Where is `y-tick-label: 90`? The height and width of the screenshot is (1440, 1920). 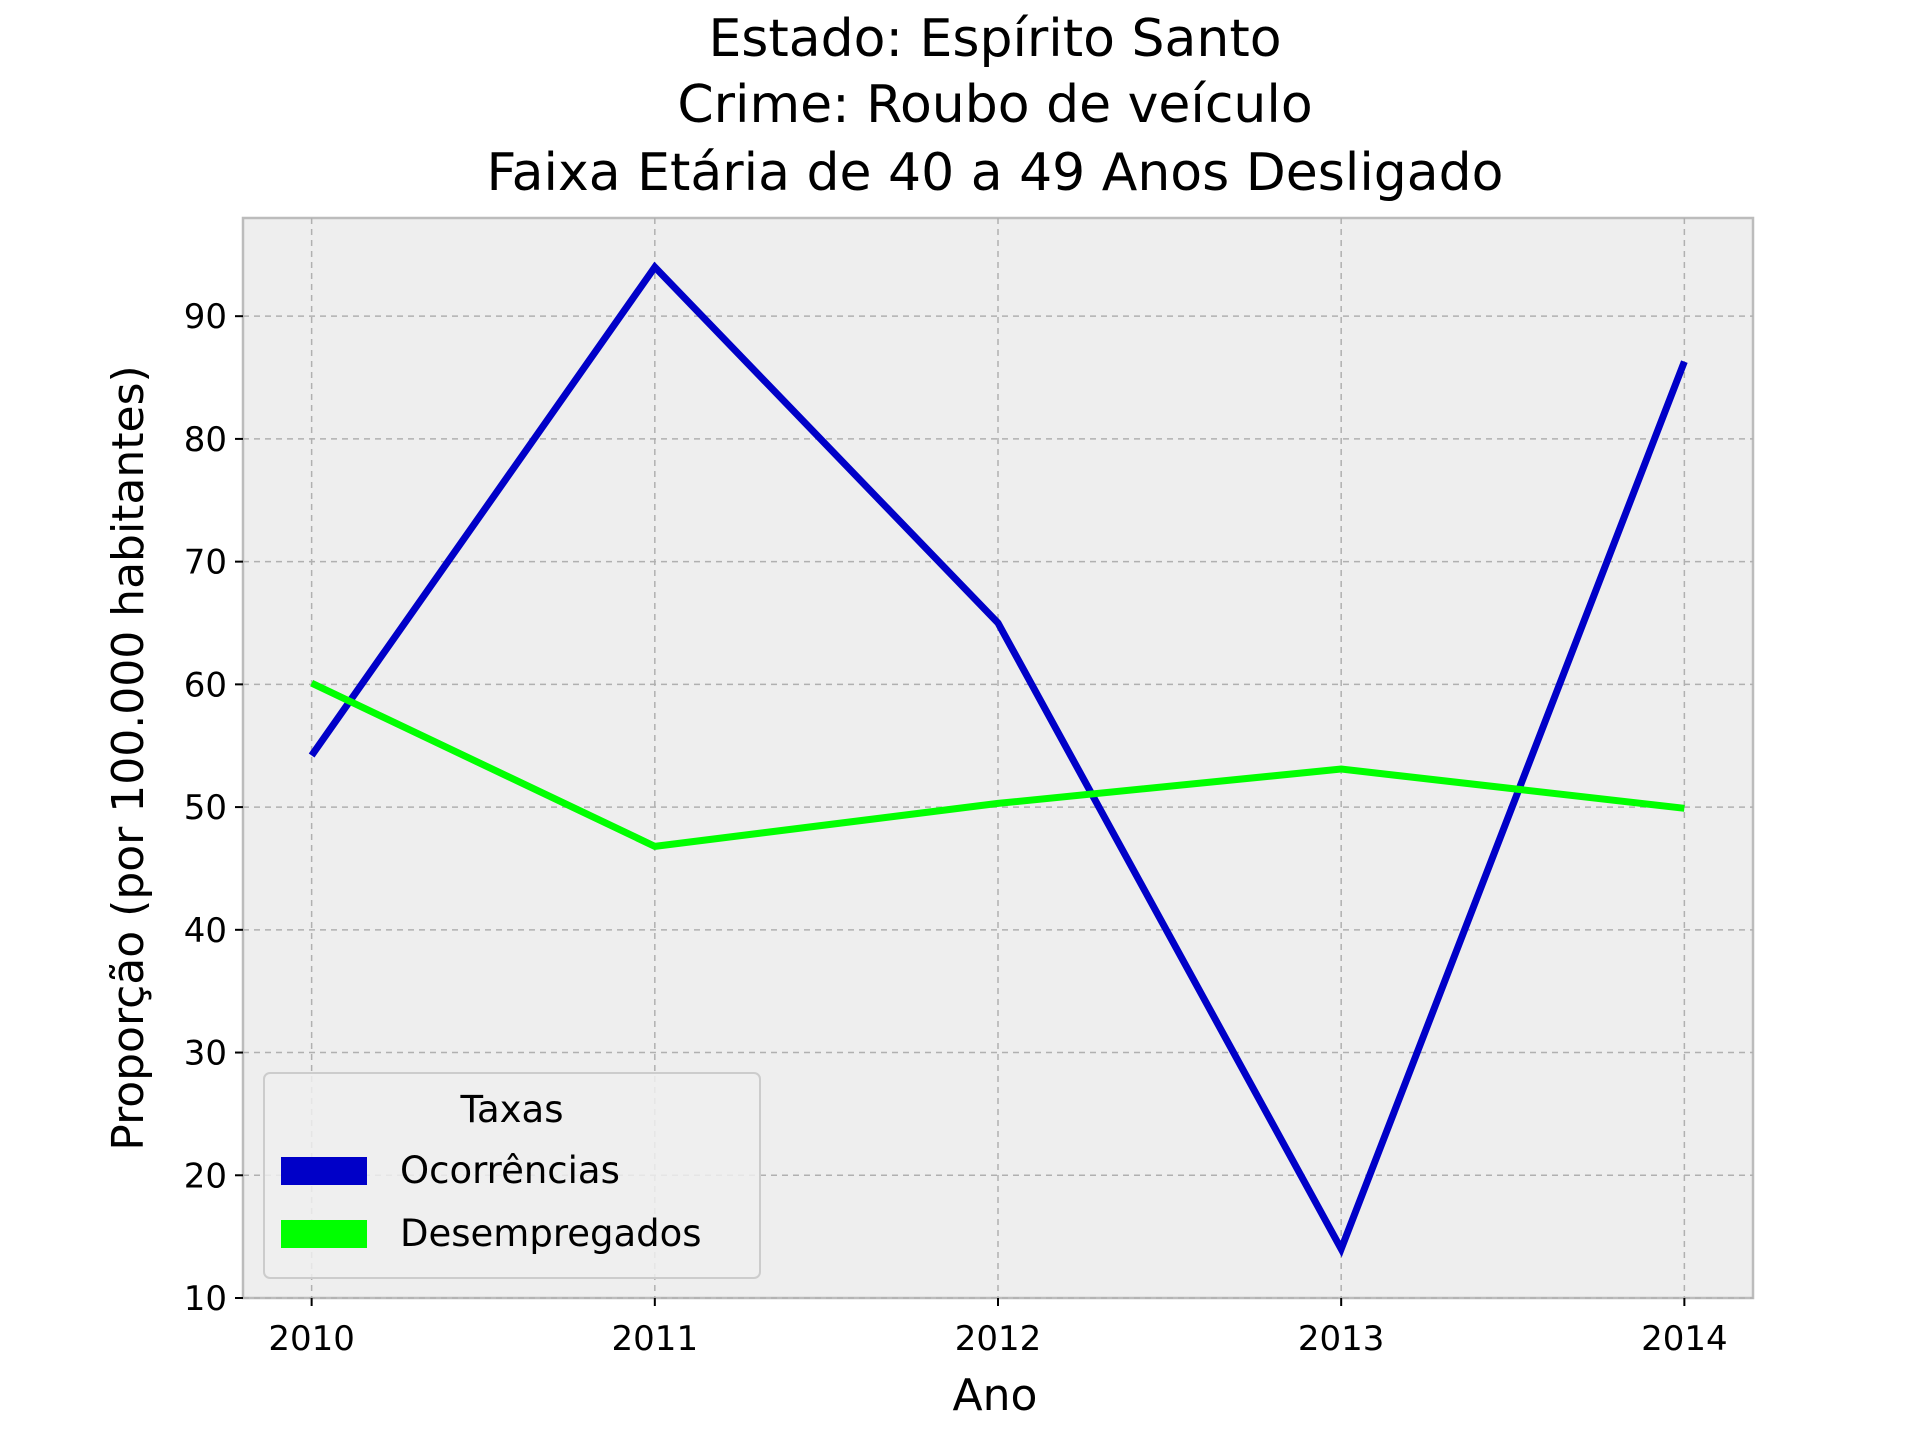 y-tick-label: 90 is located at coordinates (205, 317).